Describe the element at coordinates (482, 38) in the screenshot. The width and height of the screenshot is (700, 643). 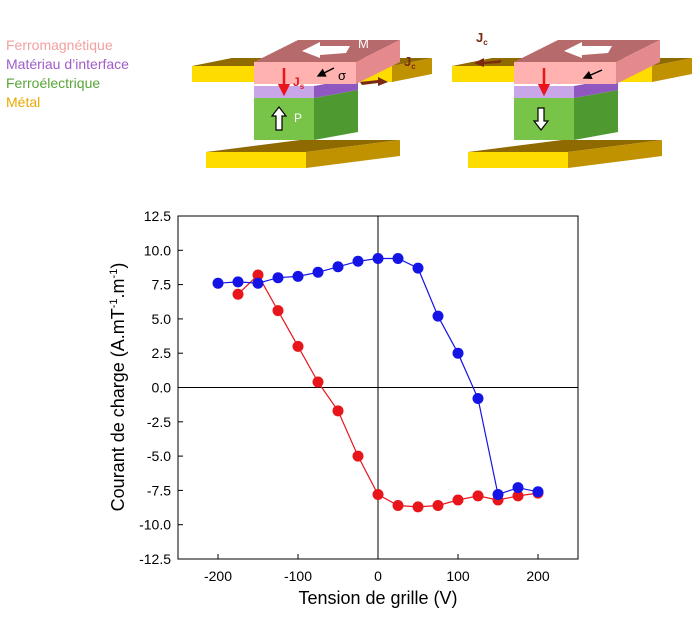
I see `right-jc-label: Jc` at that location.